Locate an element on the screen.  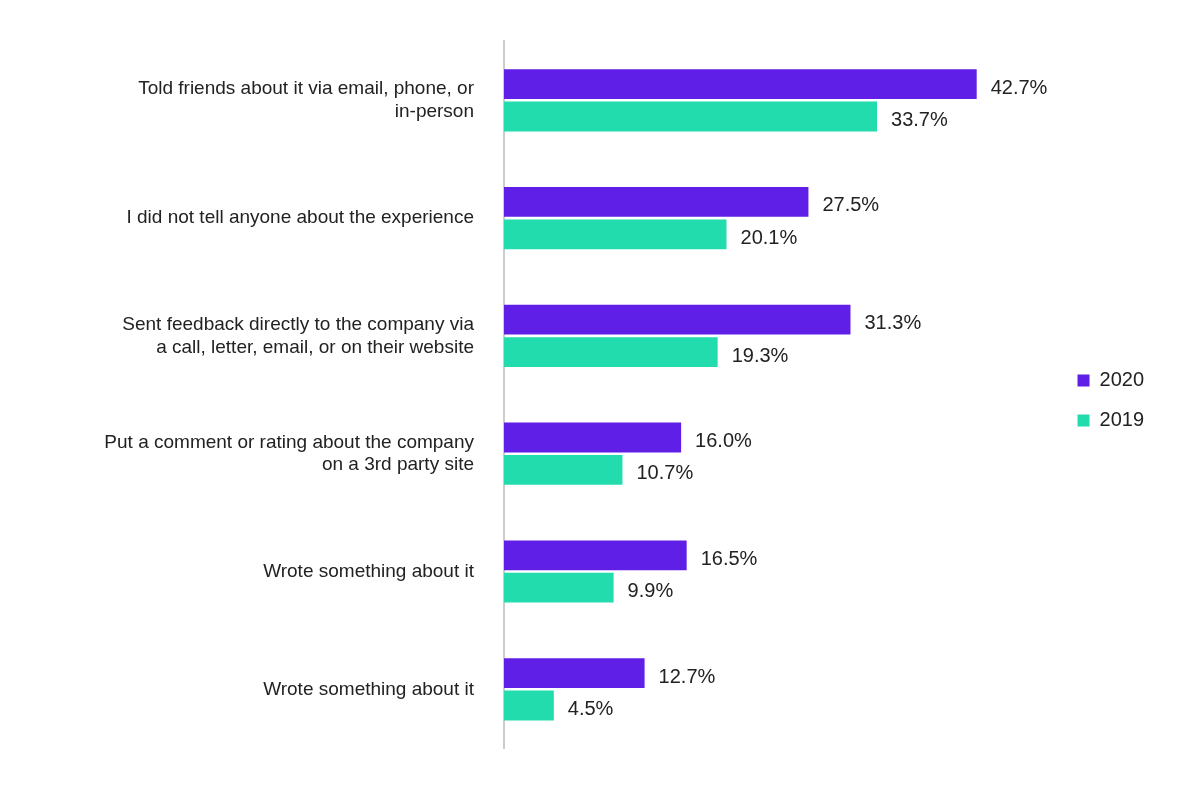
data-label: 12.7% is located at coordinates (687, 675).